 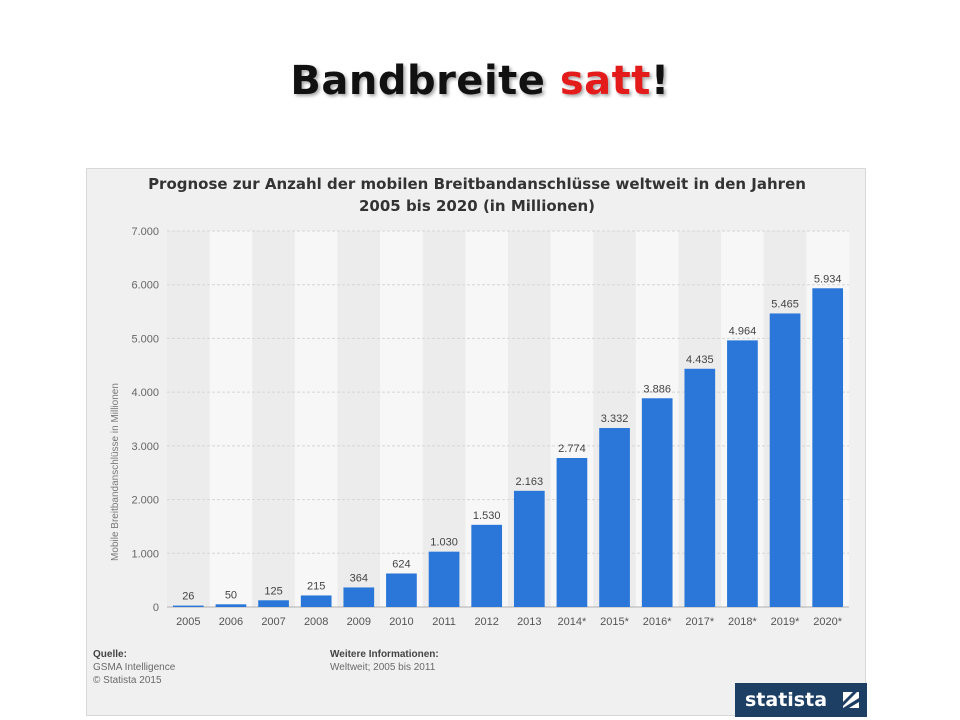 I want to click on source-line-2: © Statista 2015, so click(x=127, y=680).